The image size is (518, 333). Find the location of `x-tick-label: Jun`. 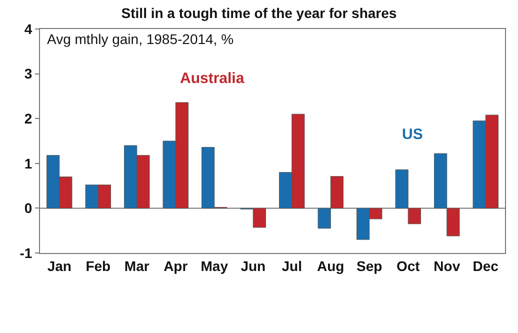

x-tick-label: Jun is located at coordinates (253, 266).